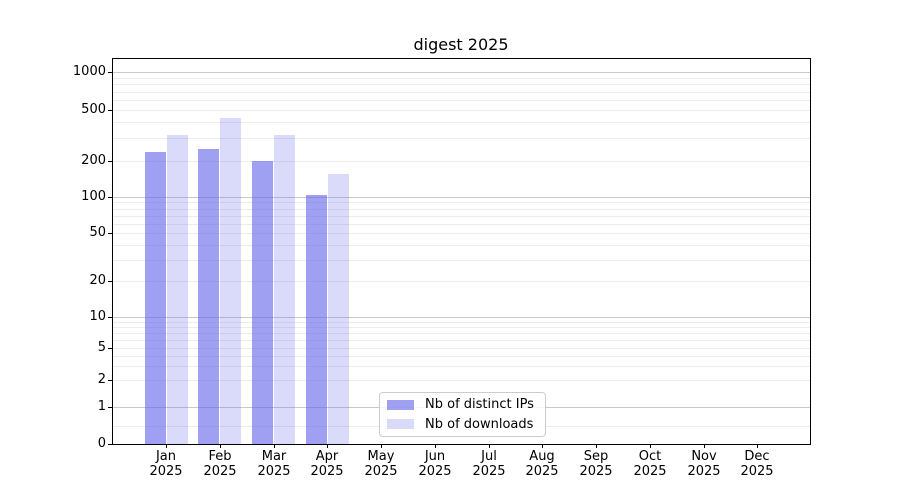  Describe the element at coordinates (177, 289) in the screenshot. I see `bar-jan-downloads` at that location.